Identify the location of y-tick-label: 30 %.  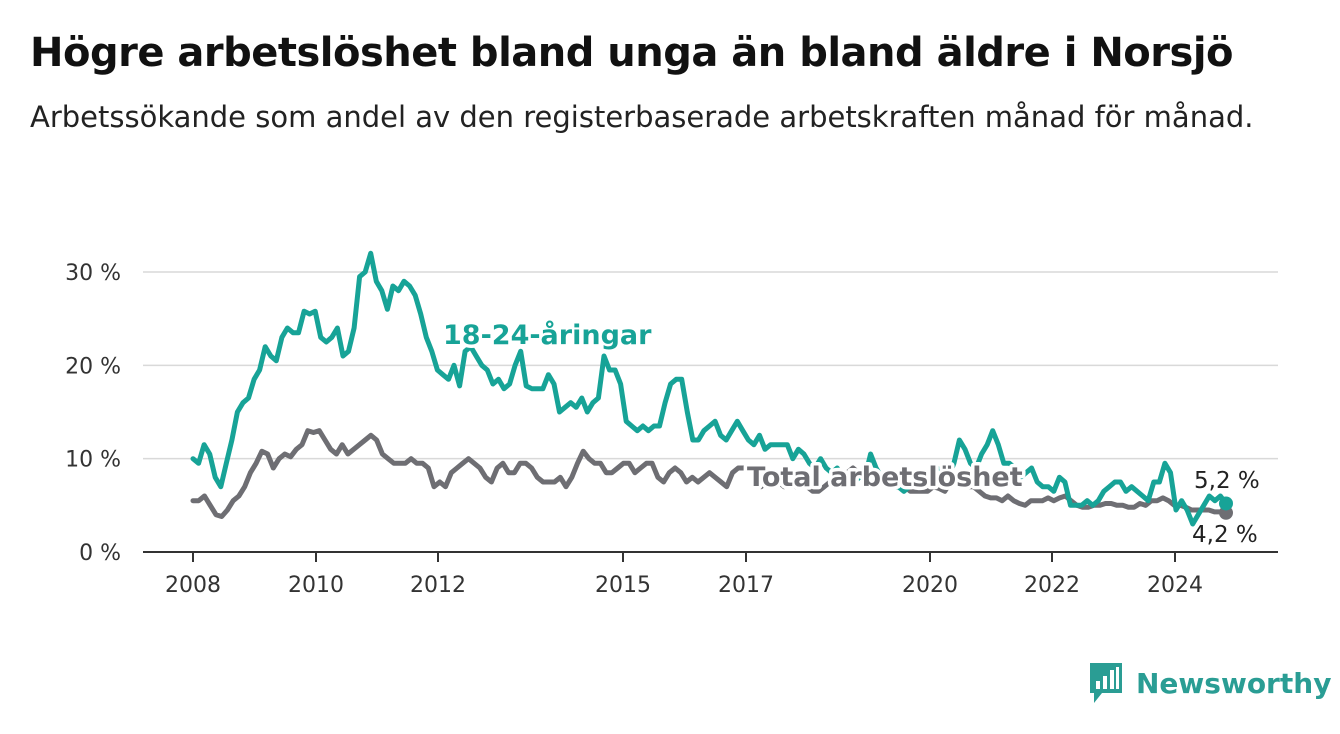
(93, 273).